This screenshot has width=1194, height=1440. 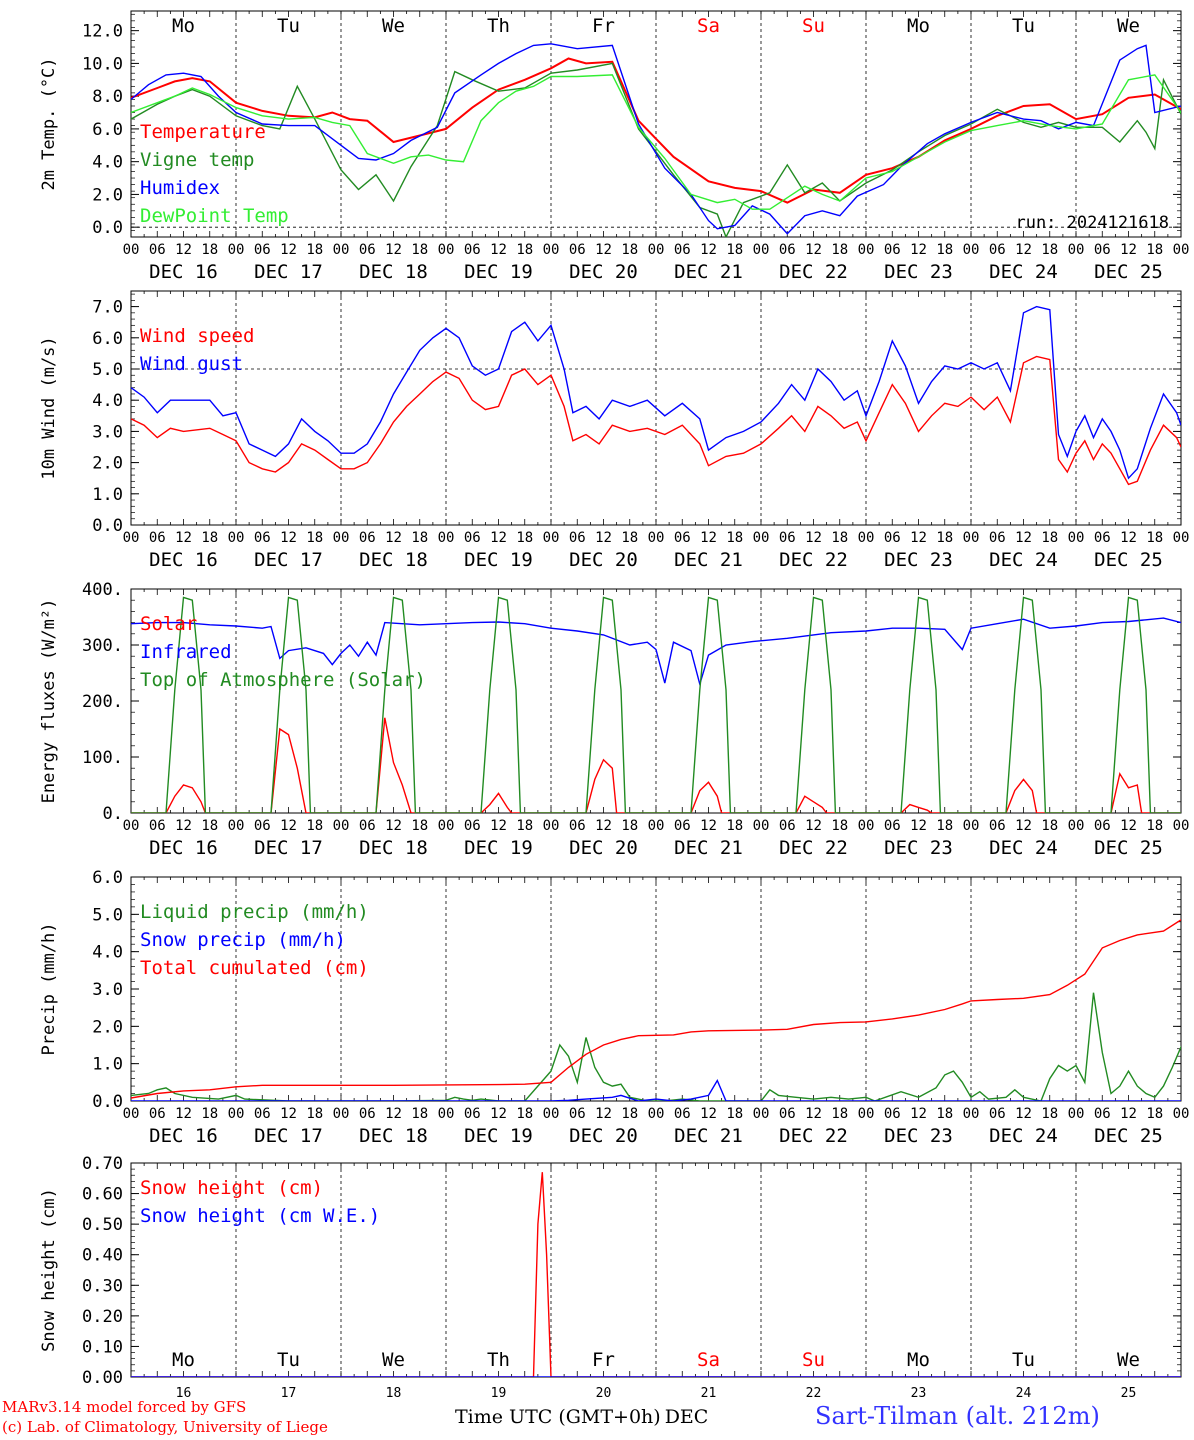 I want to click on day-label: DEC 16, so click(x=183, y=1136).